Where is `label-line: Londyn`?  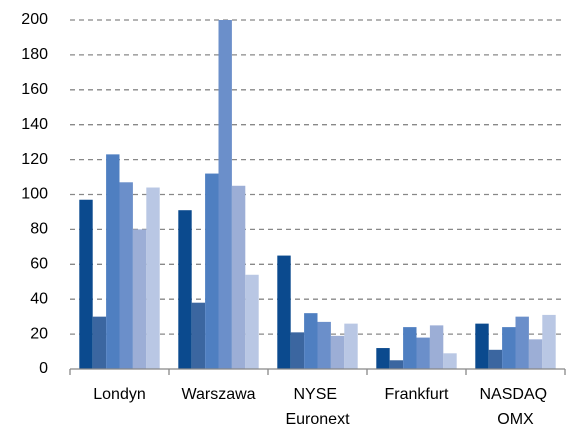
label-line: Londyn is located at coordinates (119, 394).